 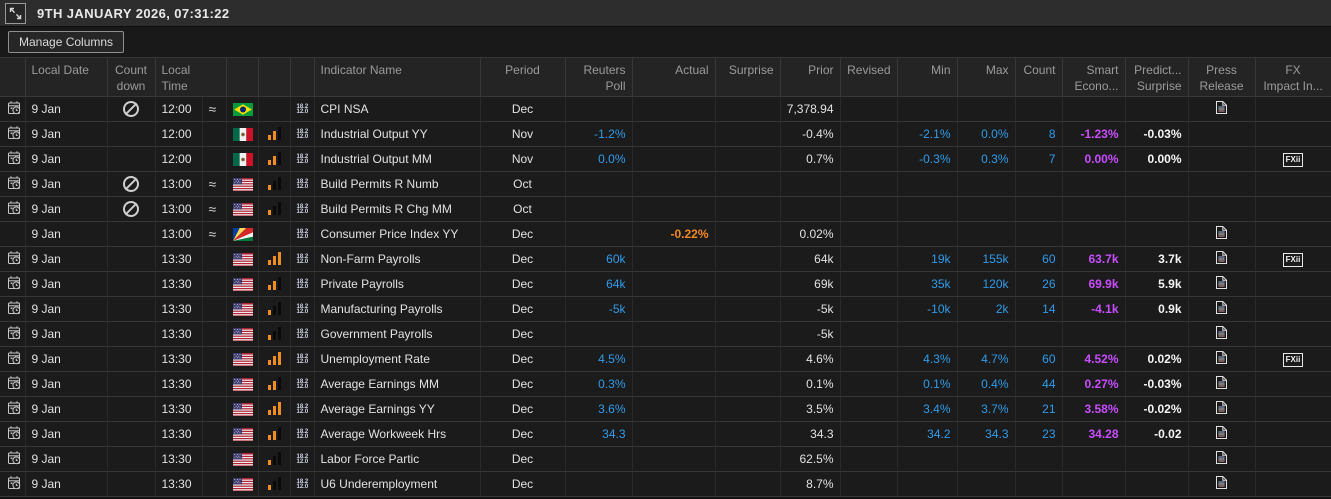 What do you see at coordinates (674, 77) in the screenshot?
I see `column-header-actual: Actual` at bounding box center [674, 77].